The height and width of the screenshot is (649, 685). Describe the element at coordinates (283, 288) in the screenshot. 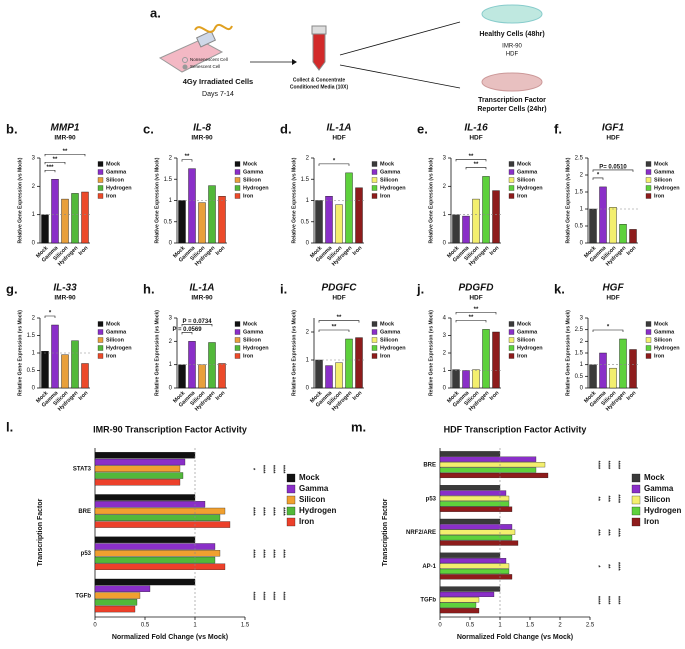

I see `panel-label: i.` at that location.